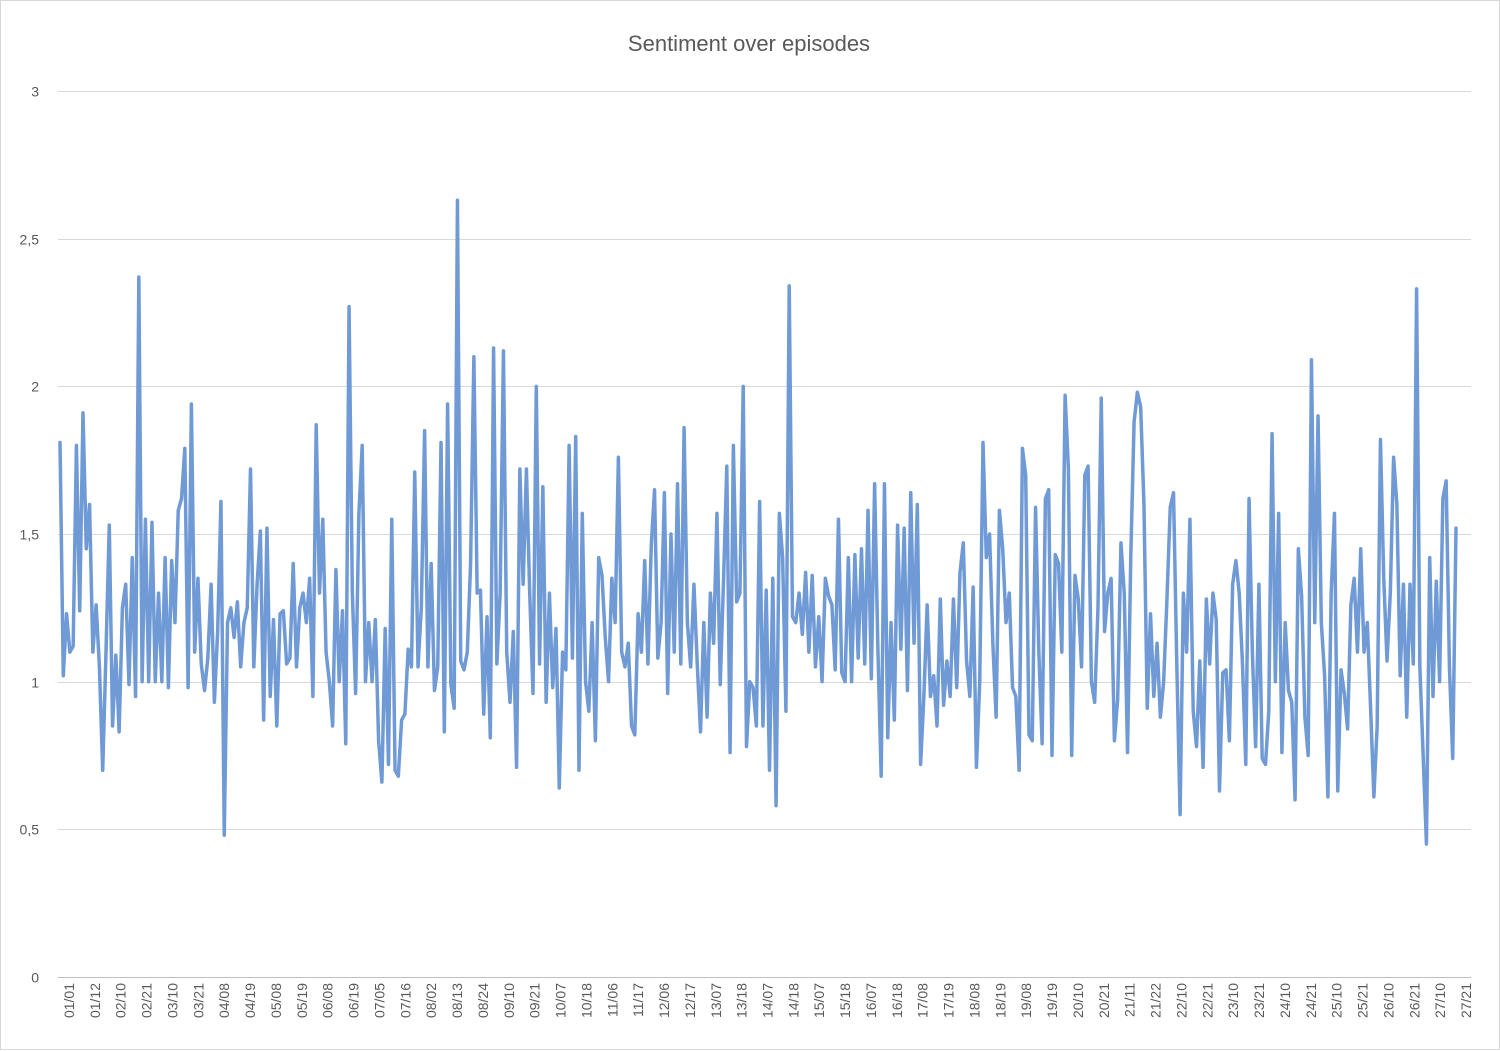 This screenshot has height=1051, width=1500. Describe the element at coordinates (1363, 1000) in the screenshot. I see `x-tick-label: 25/21` at that location.